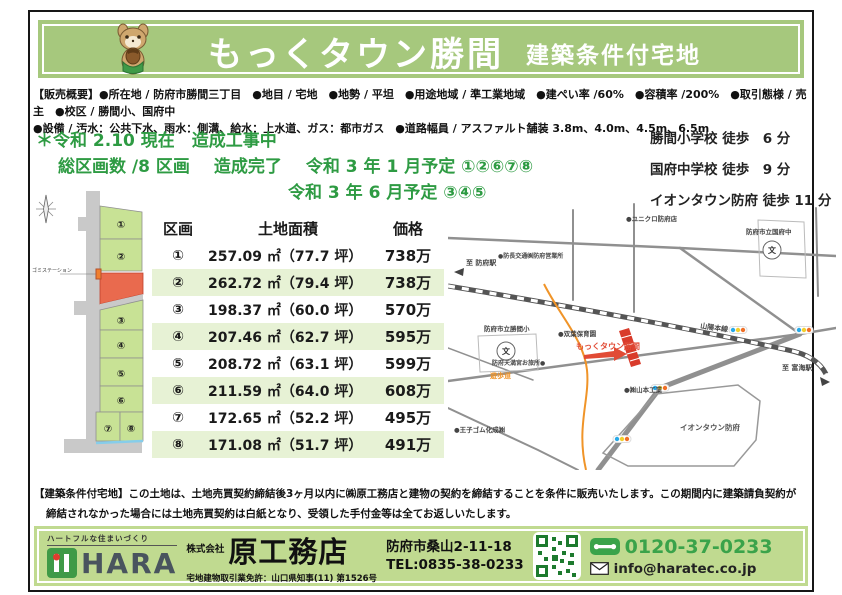 This screenshot has height=595, width=842. I want to click on status-schedule-line: 総区画数 /8 区画 造成完了 令和 3 年 1 月予定 ①②⑥⑦⑧, so click(295, 164).